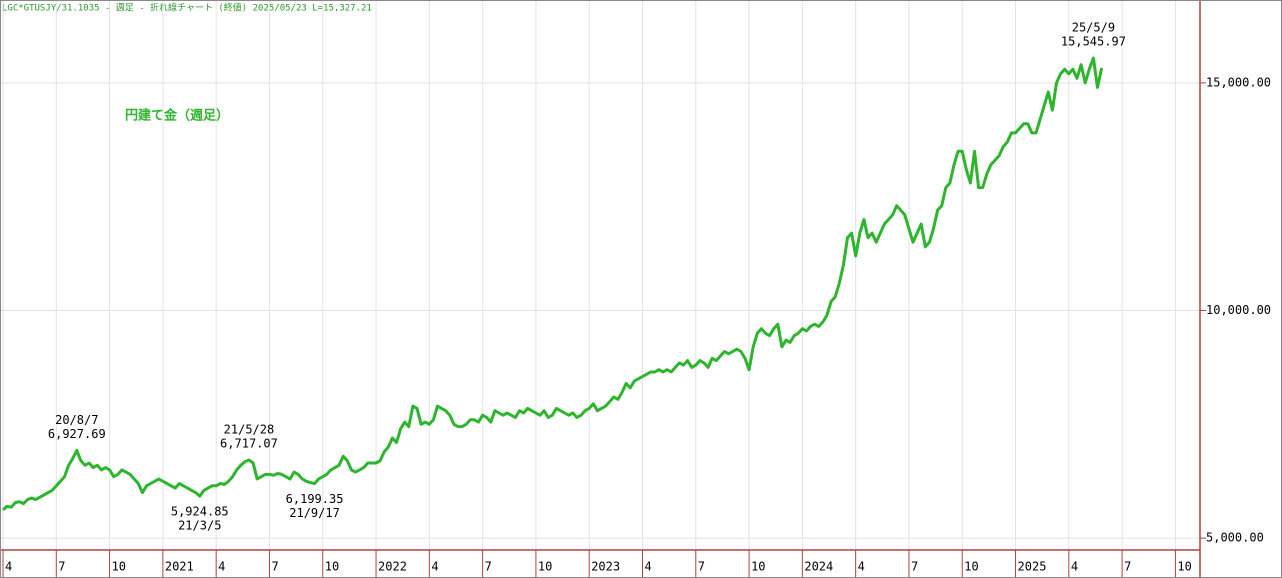  Describe the element at coordinates (605, 567) in the screenshot. I see `x-tick-label: 2023` at that location.